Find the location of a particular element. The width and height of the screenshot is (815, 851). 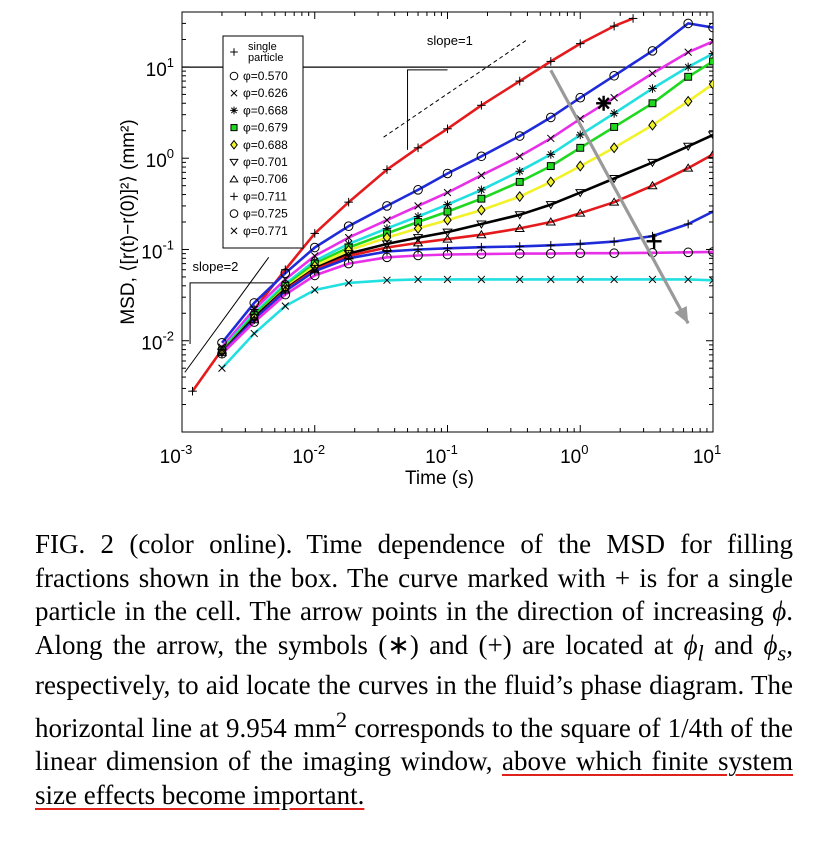

x-tick-label-text: 10⁻³ is located at coordinates (176, 455).